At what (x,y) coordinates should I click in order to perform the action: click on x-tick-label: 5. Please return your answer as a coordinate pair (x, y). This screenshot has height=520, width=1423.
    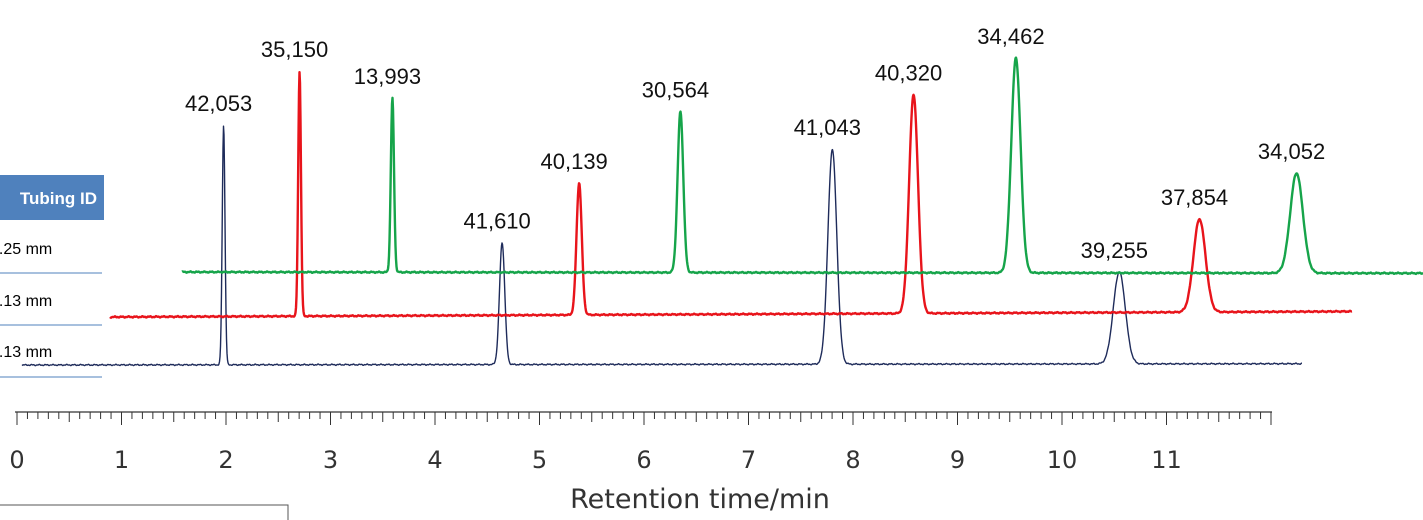
    Looking at the image, I should click on (539, 460).